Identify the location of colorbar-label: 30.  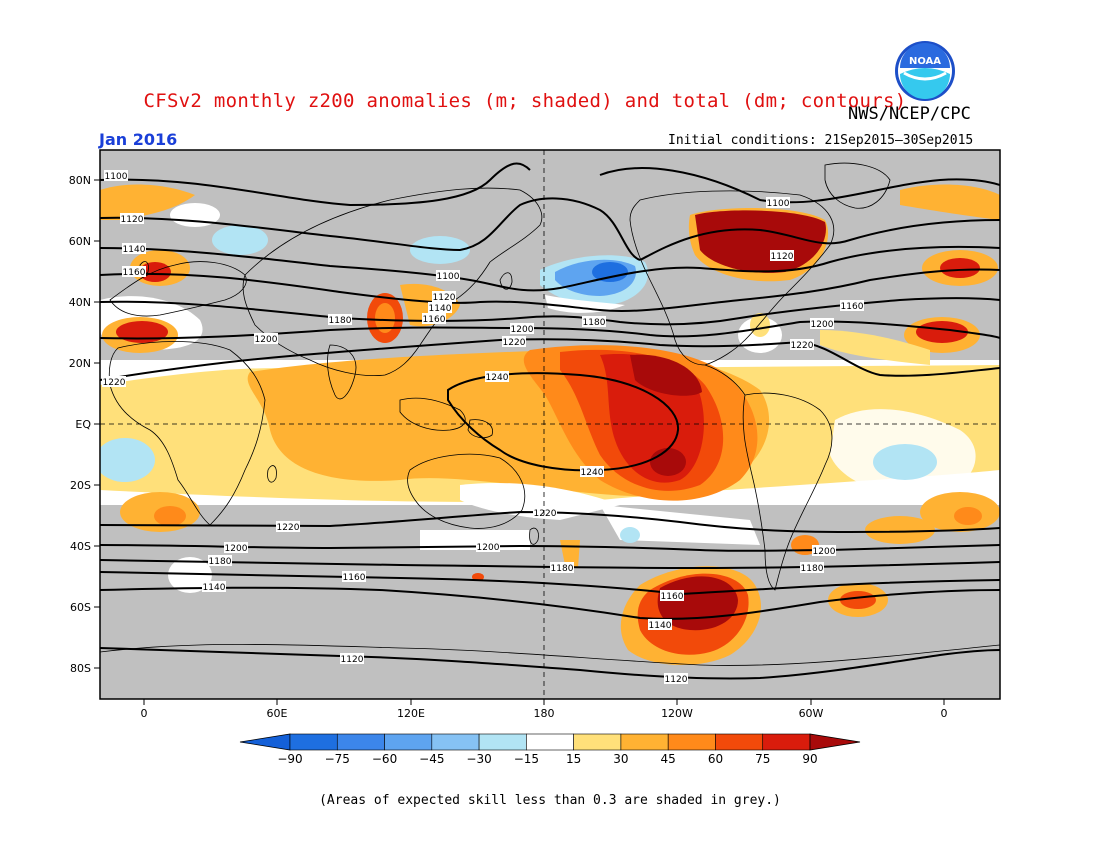
(620, 759).